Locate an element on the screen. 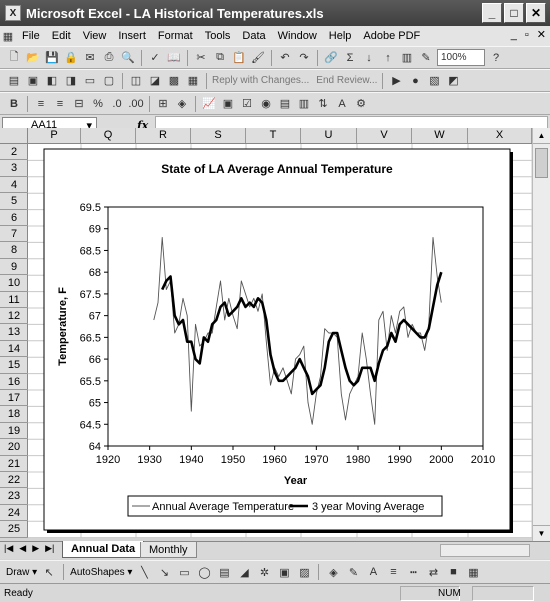 This screenshot has height=602, width=550. borders-icon: ⊞ is located at coordinates (163, 104).